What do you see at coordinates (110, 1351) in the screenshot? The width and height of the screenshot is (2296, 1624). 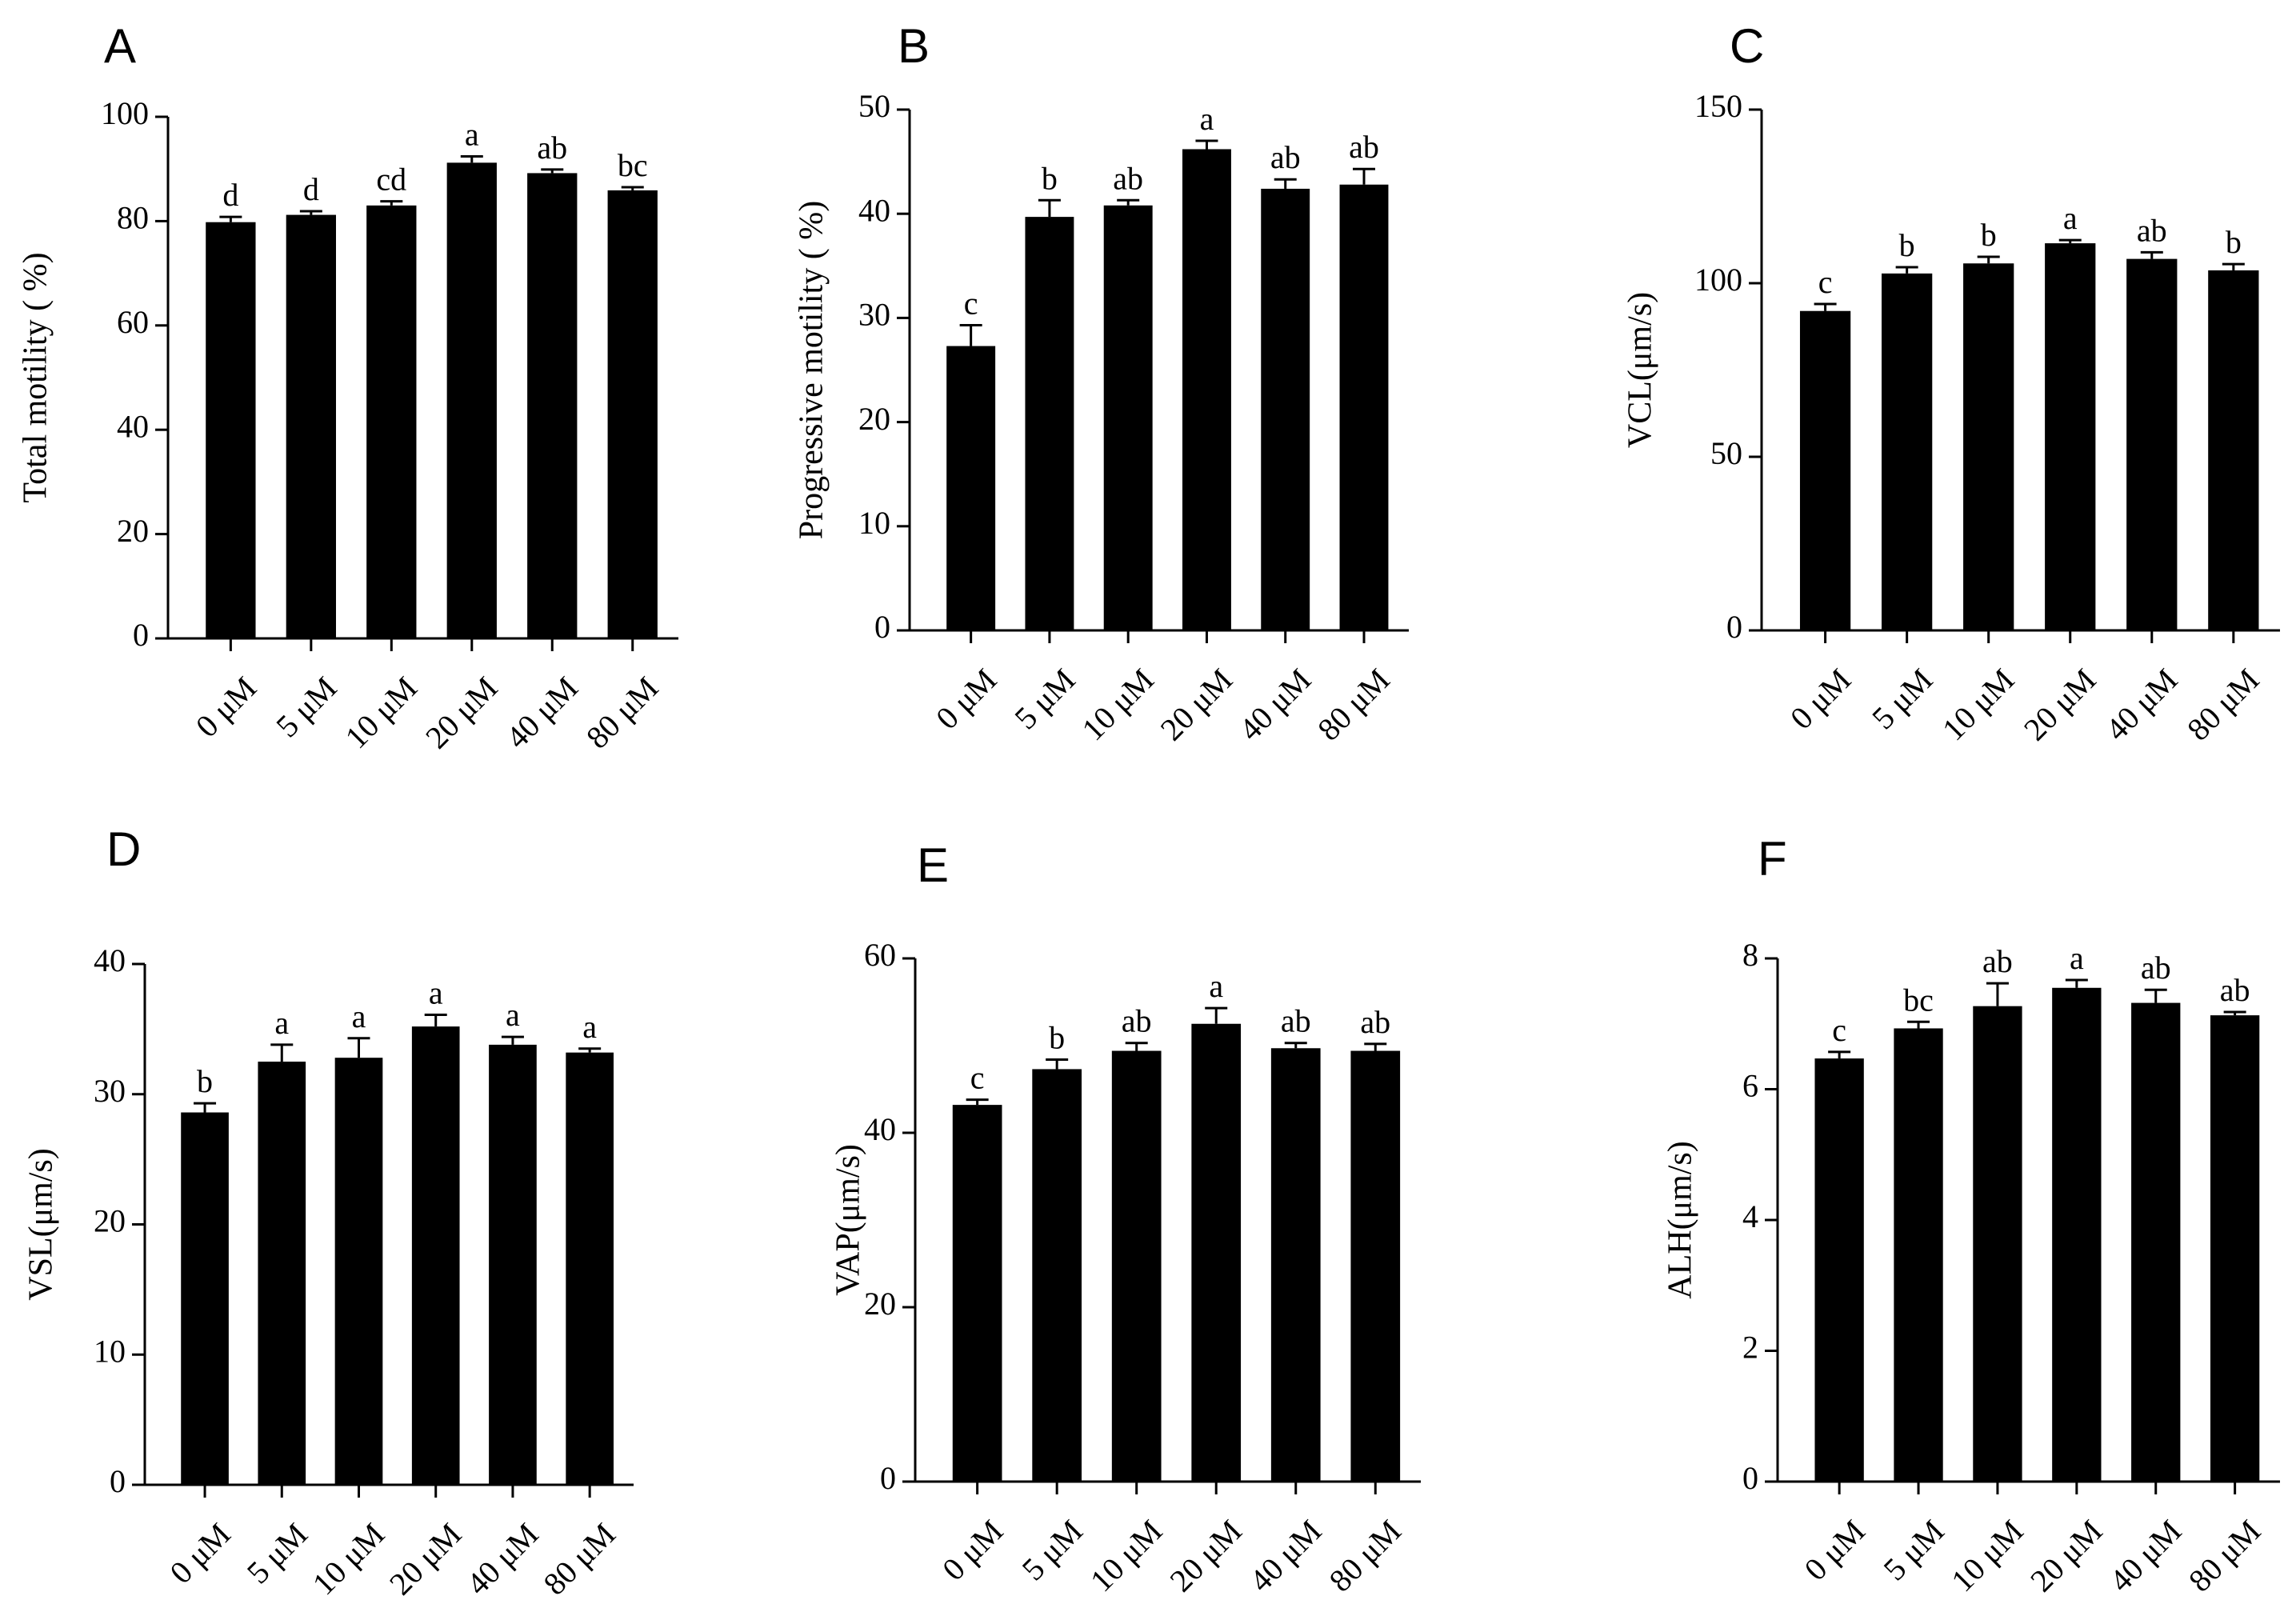 I see `y-tick-label: 10` at bounding box center [110, 1351].